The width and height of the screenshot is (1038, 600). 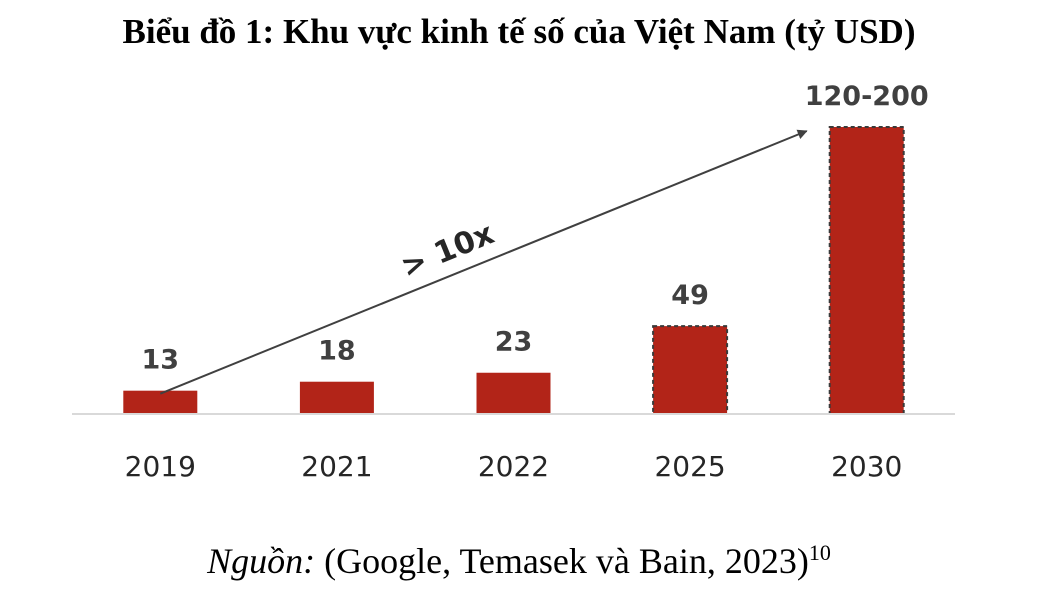 What do you see at coordinates (447, 250) in the screenshot?
I see `growth-annotation: > 10x` at bounding box center [447, 250].